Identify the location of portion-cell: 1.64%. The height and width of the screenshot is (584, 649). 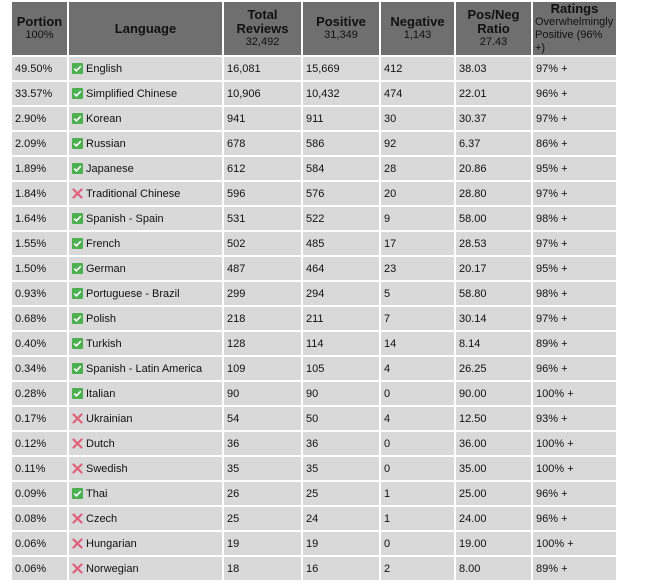
(39, 218).